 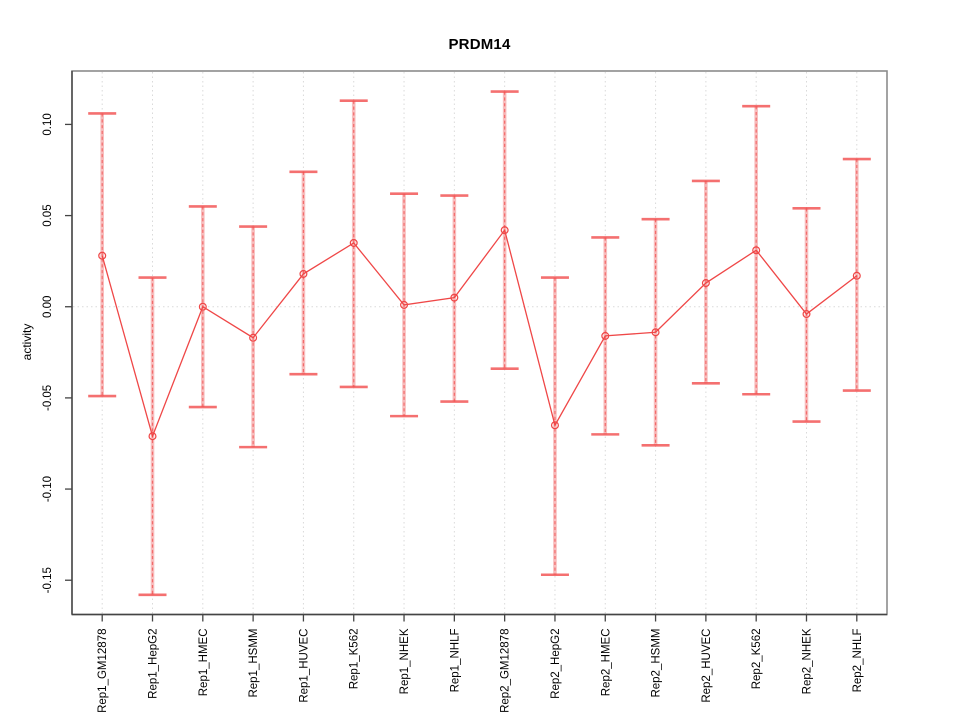 I want to click on x-category-label: Rep2_HUVEC, so click(x=707, y=666).